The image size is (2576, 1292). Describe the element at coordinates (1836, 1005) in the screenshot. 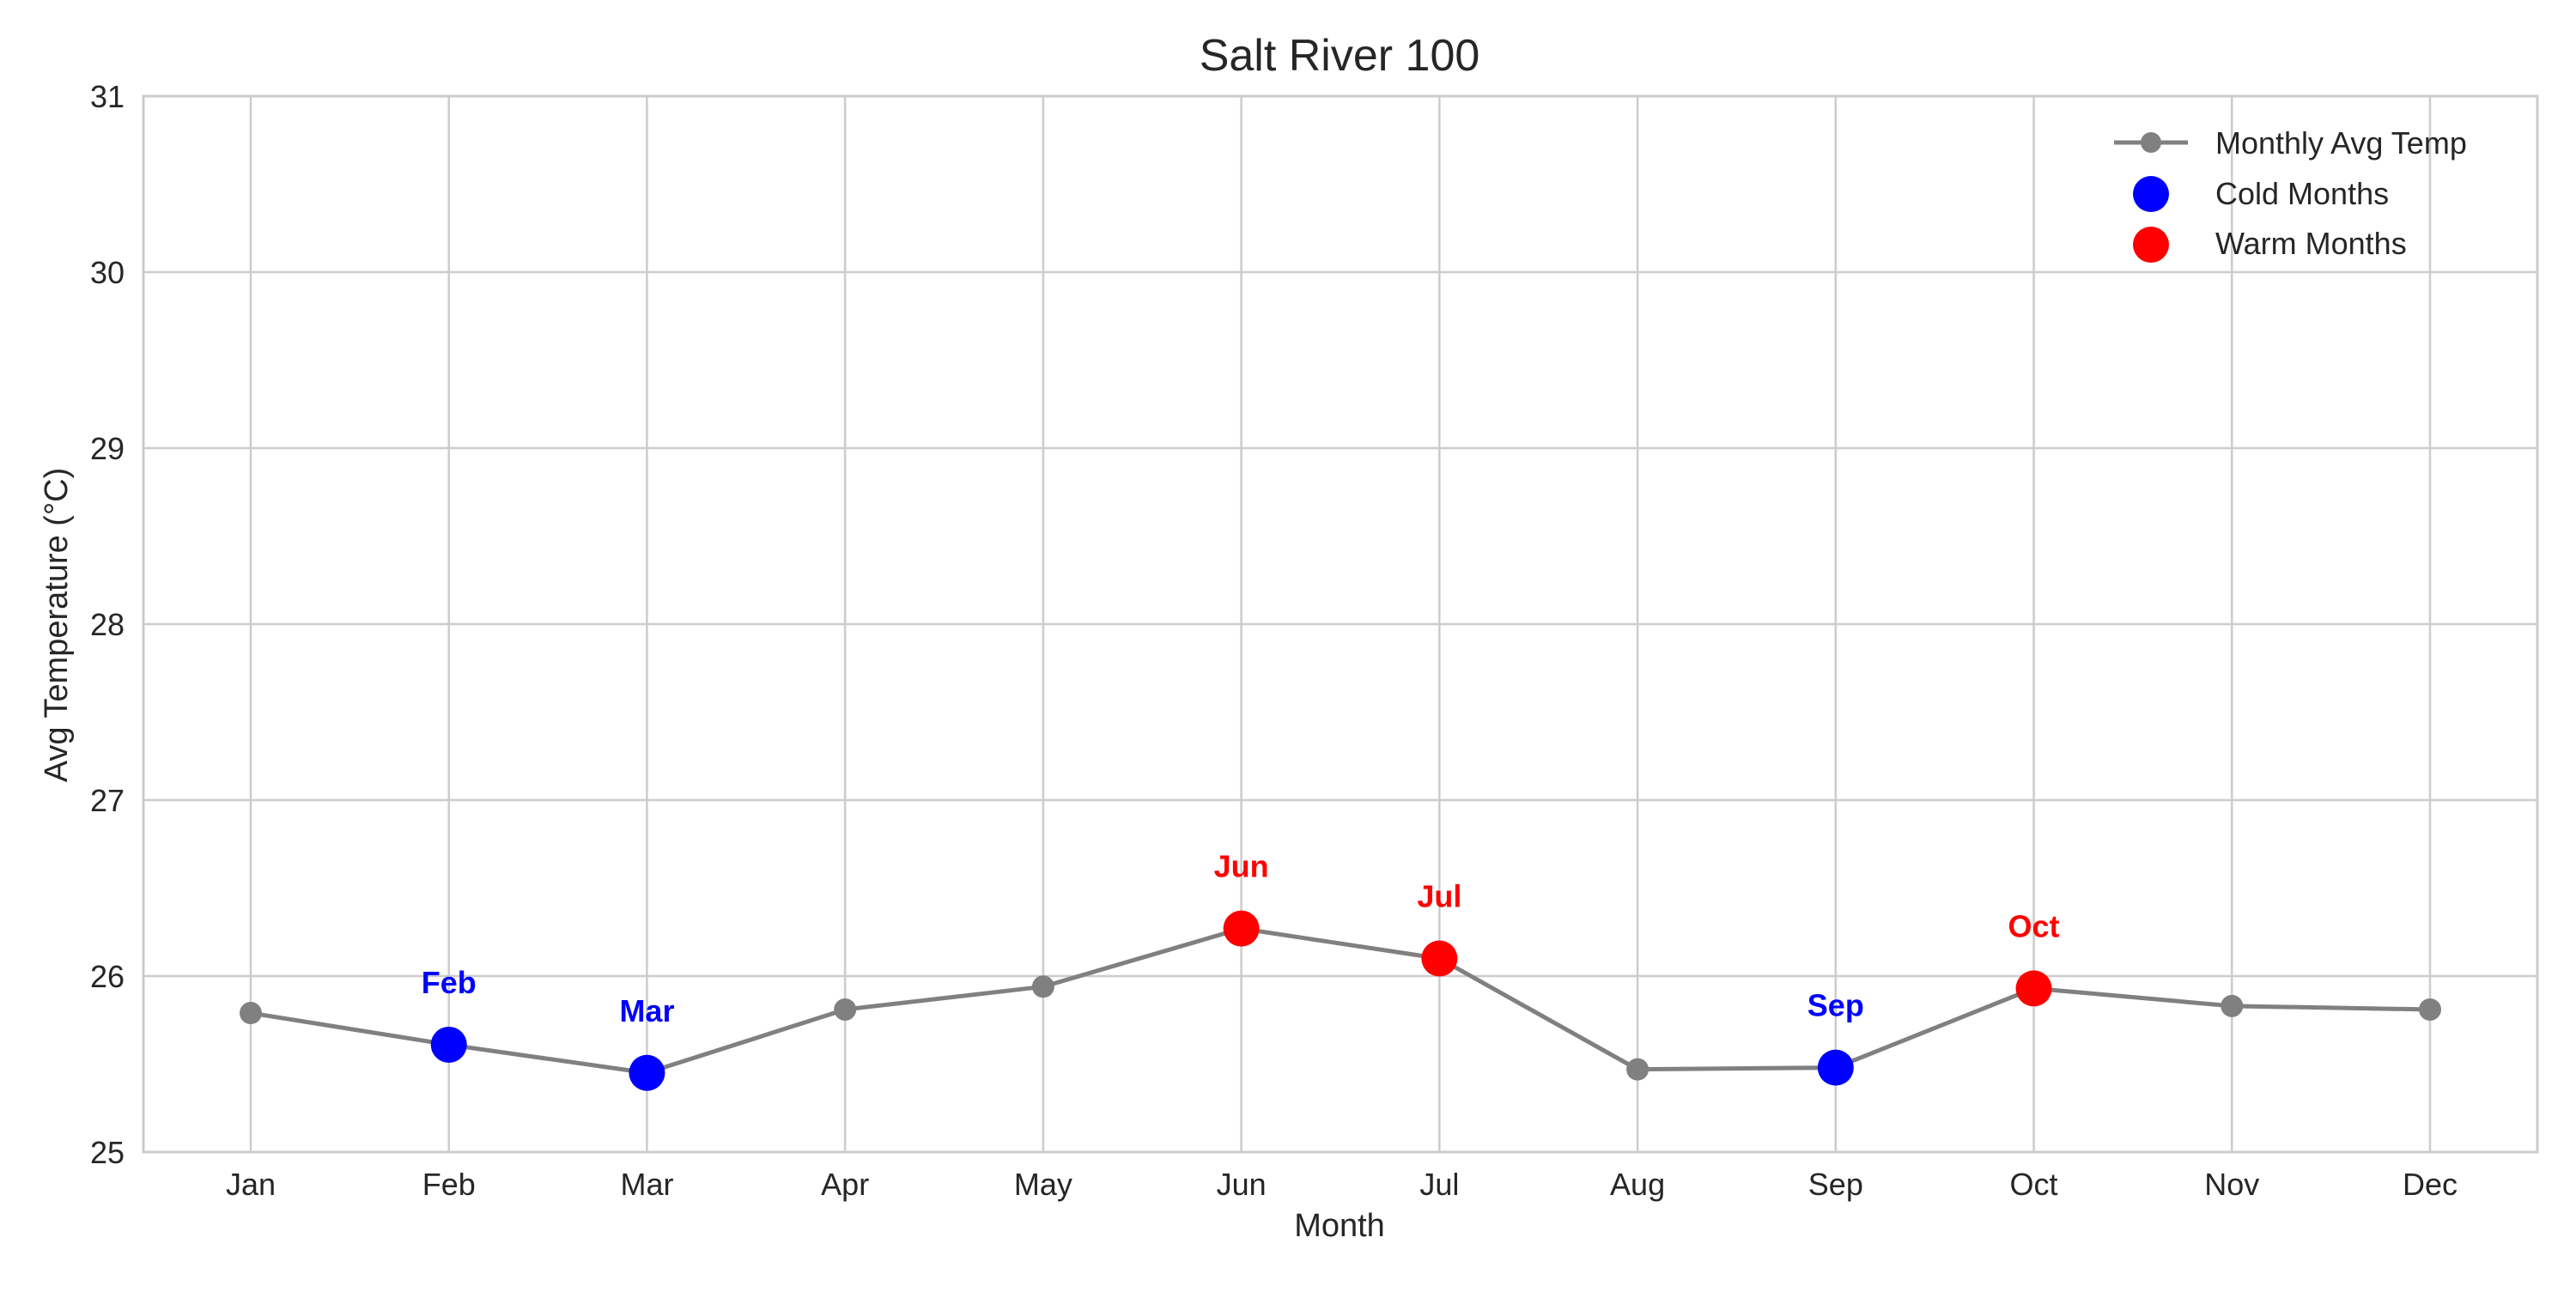

I see `cold-month-label: Sep` at that location.